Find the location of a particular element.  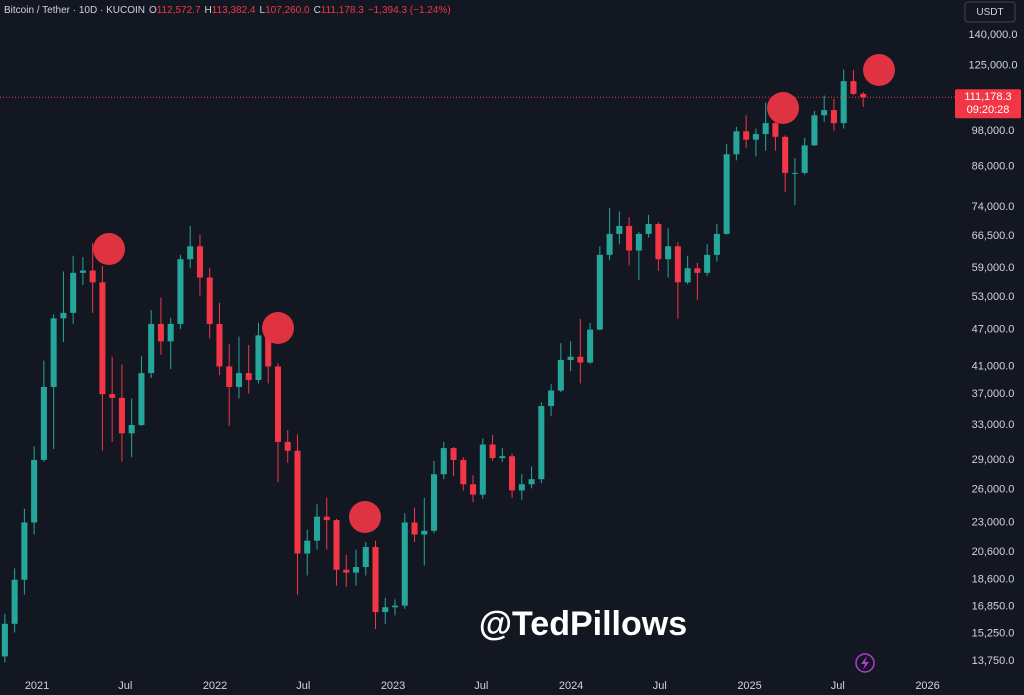

icon-ring is located at coordinates (865, 663).